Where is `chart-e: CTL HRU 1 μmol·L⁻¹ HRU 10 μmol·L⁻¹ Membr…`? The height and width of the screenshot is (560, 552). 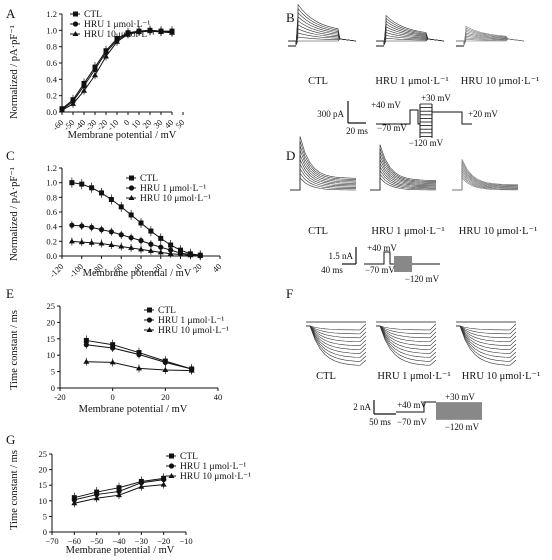 chart-e: CTL HRU 1 μmol·L⁻¹ HRU 10 μmol·L⁻¹ Membr… is located at coordinates (119, 358).